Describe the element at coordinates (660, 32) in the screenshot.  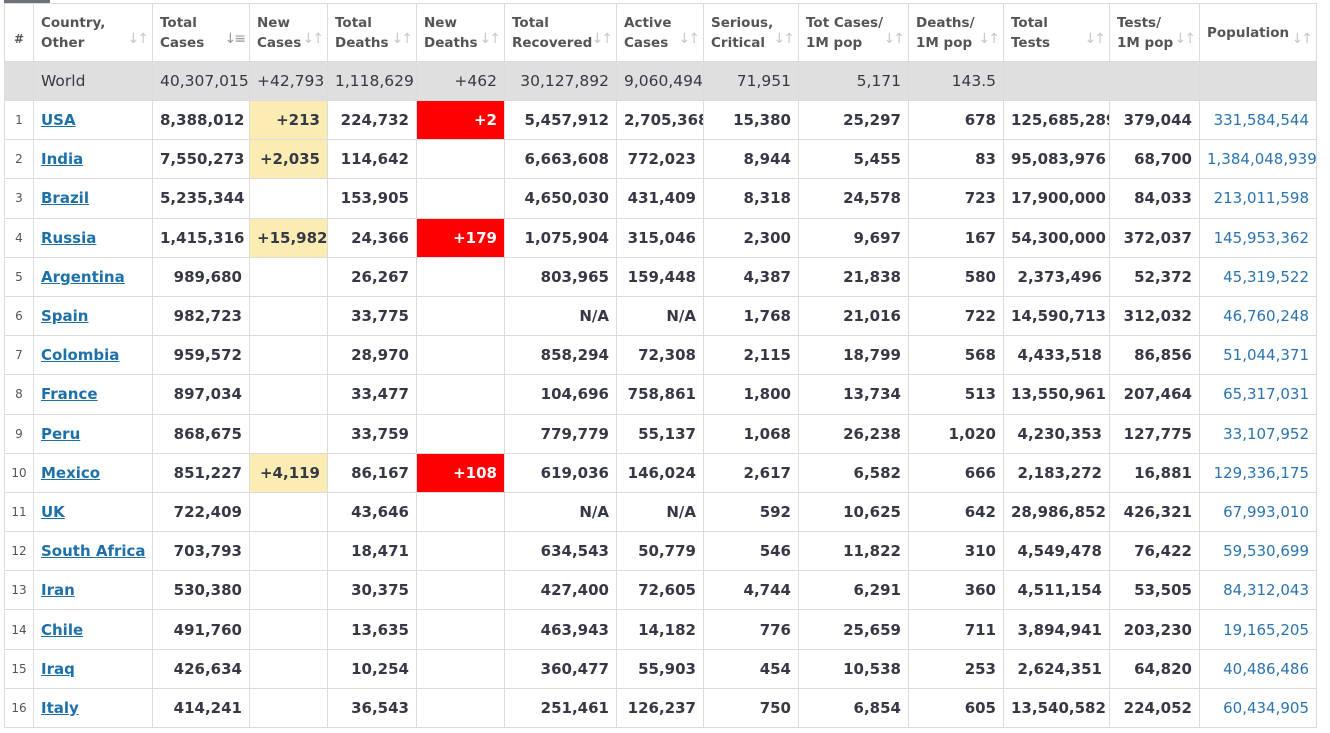
I see `column-header-active-cases: Active Cases ↓↑` at that location.